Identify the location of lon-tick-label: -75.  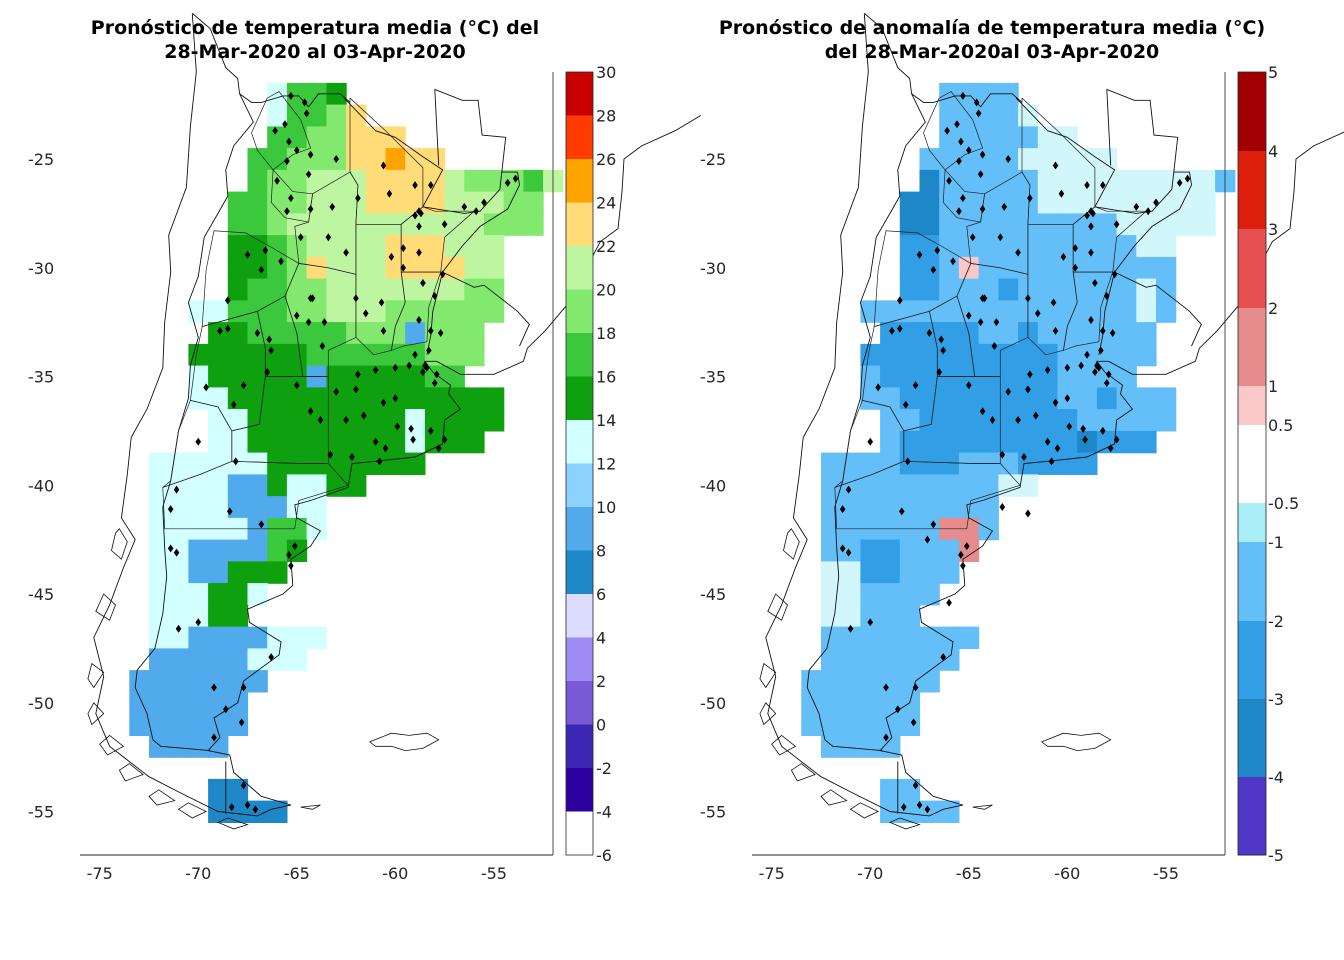
(100, 873).